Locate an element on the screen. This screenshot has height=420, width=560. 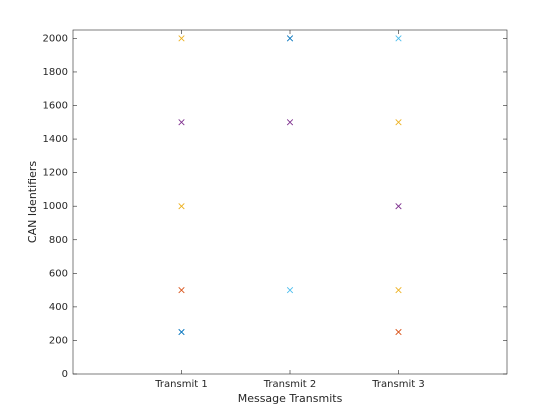
y-tick-label: 1800 is located at coordinates (55, 72).